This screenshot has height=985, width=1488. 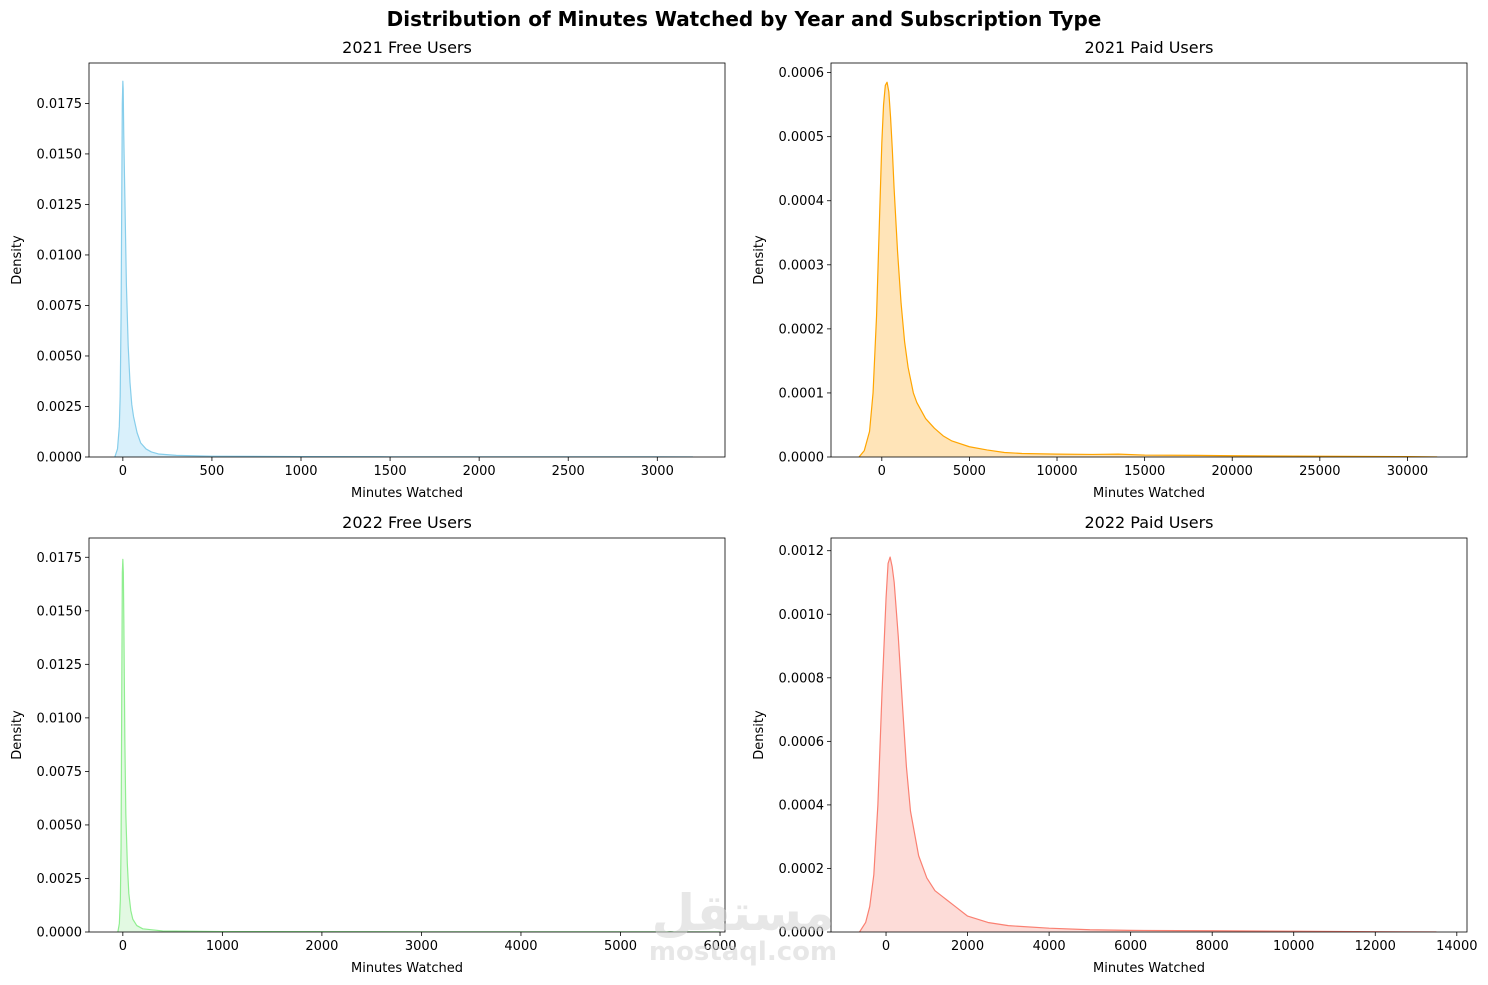 I want to click on x-tick-label: 12000, so click(x=1375, y=946).